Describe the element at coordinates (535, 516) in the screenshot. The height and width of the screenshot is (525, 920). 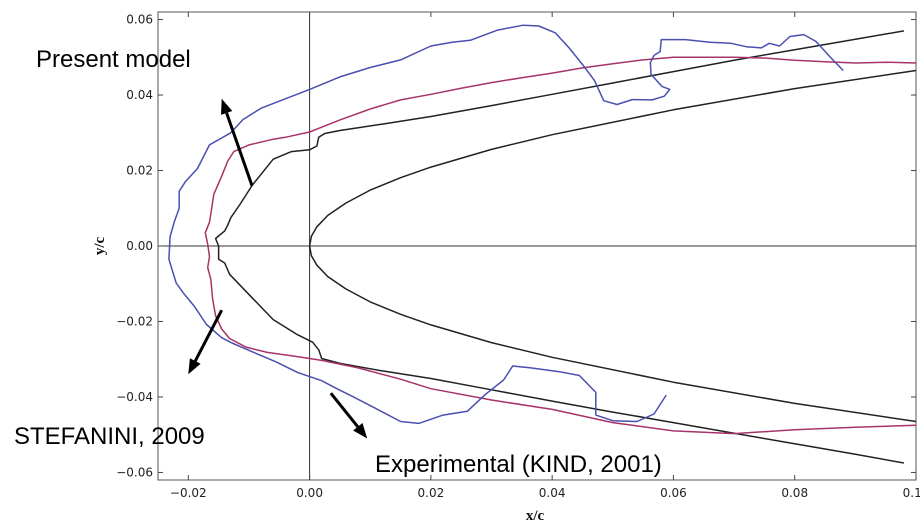
I see `x-axis-label: x/c` at that location.